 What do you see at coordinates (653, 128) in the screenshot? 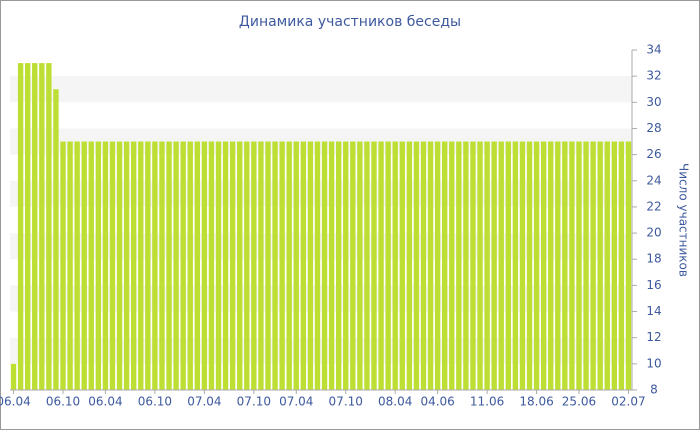
I see `y-tick-label: 28` at bounding box center [653, 128].